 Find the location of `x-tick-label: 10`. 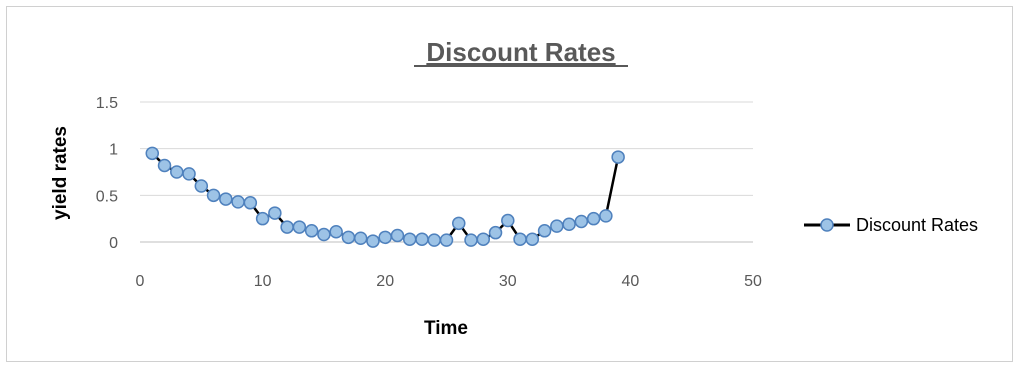

x-tick-label: 10 is located at coordinates (263, 281).